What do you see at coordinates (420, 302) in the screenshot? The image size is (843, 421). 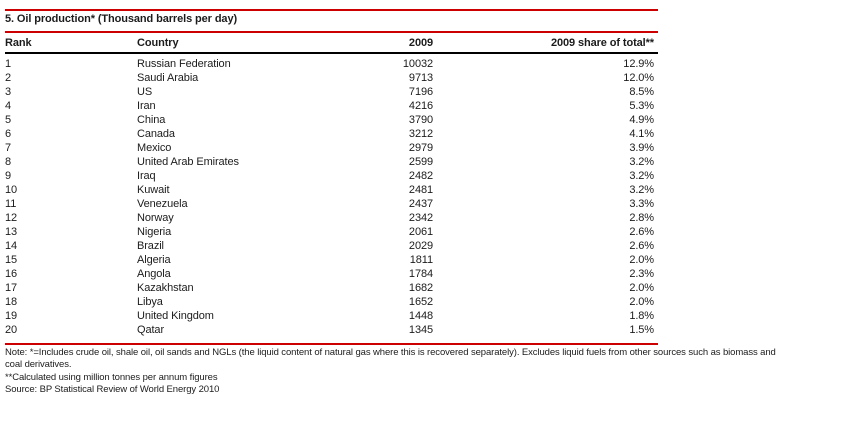 I see `value-2009-cell: 1652` at bounding box center [420, 302].